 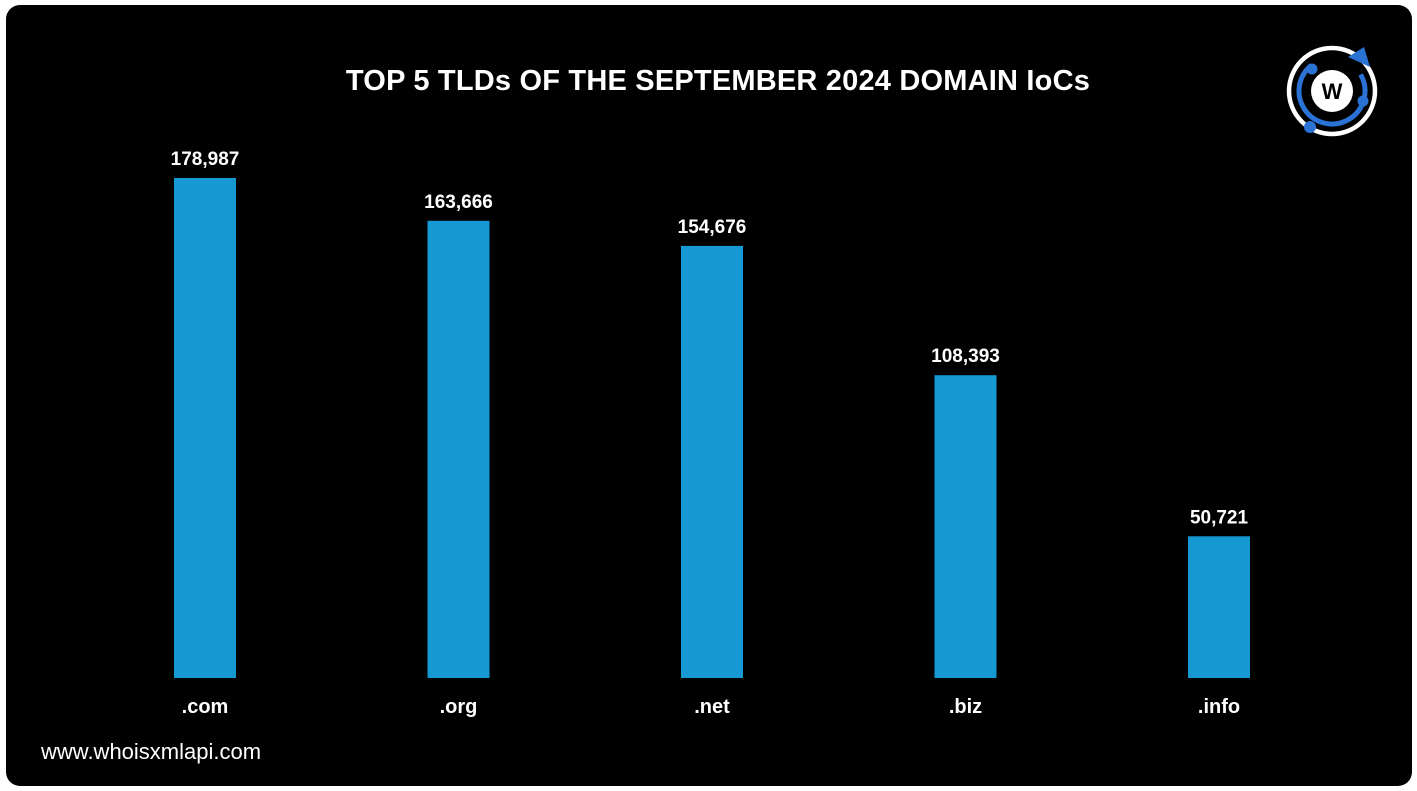 What do you see at coordinates (205, 159) in the screenshot?
I see `data-label: 178,987` at bounding box center [205, 159].